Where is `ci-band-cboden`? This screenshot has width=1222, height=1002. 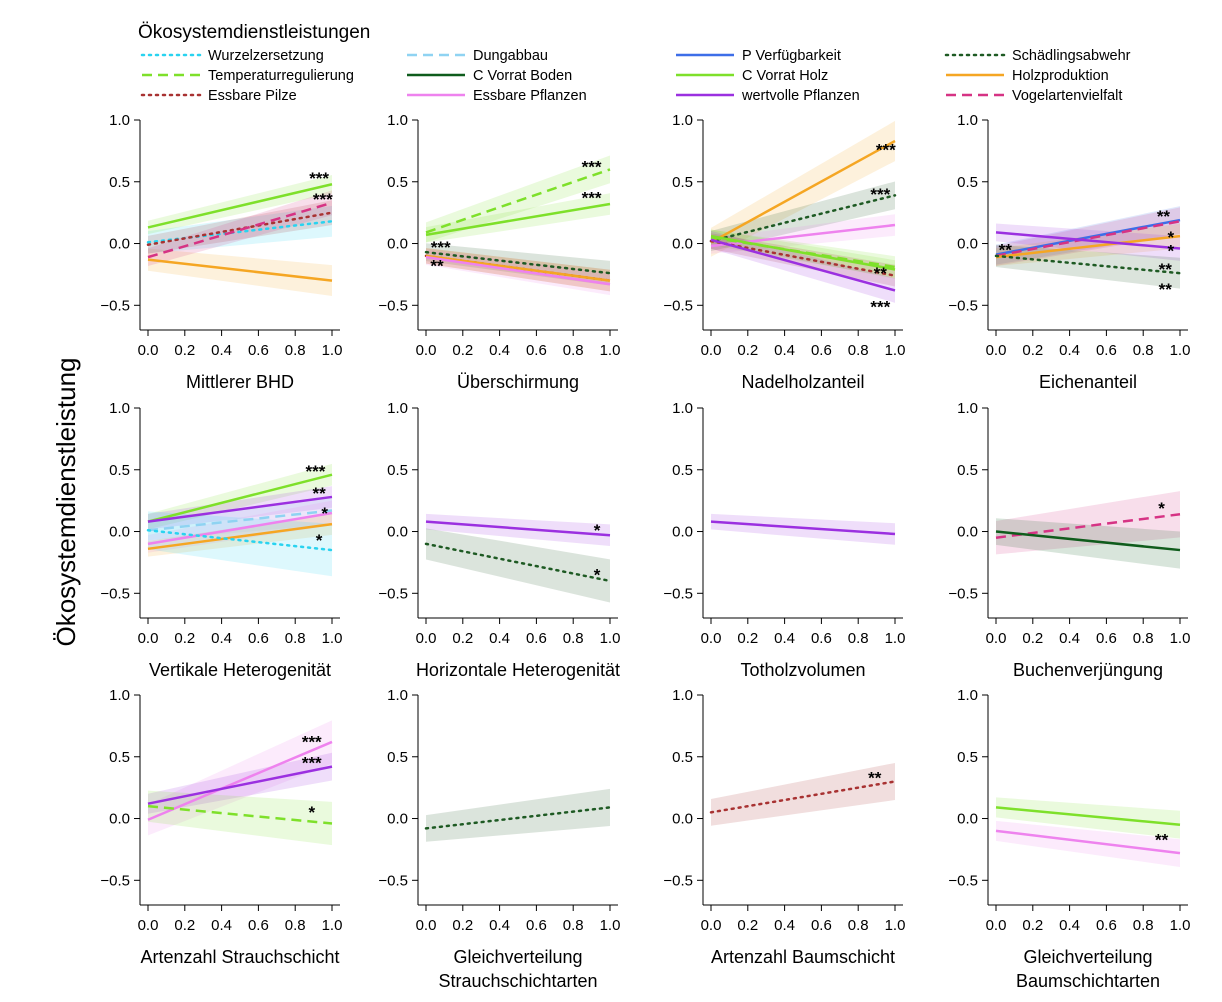 ci-band-cboden is located at coordinates (1088, 543).